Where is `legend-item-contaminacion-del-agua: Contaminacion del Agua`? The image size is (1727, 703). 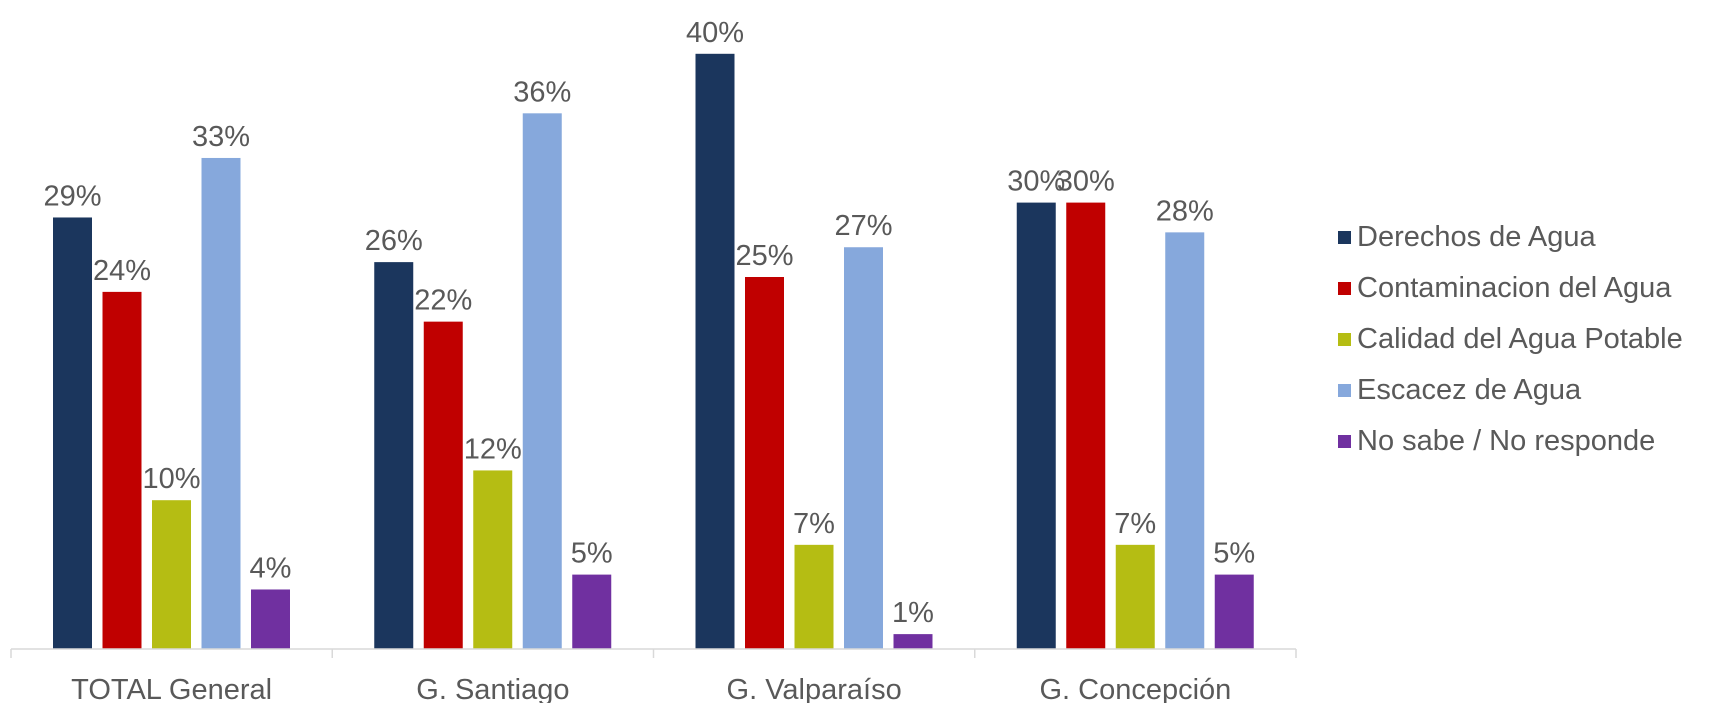 legend-item-contaminacion-del-agua: Contaminacion del Agua is located at coordinates (1510, 288).